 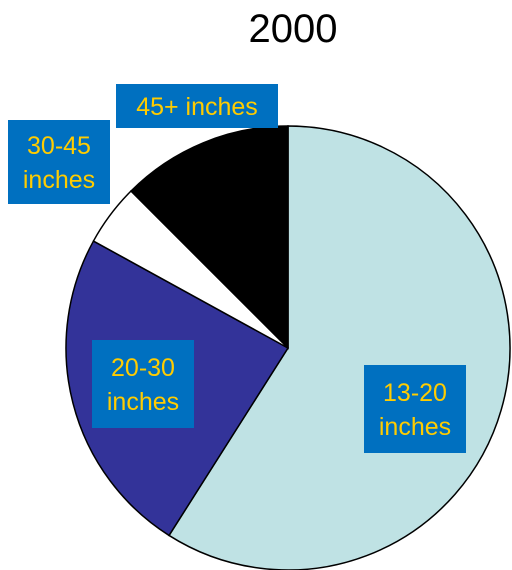 What do you see at coordinates (293, 29) in the screenshot?
I see `chart-title: 2000` at bounding box center [293, 29].